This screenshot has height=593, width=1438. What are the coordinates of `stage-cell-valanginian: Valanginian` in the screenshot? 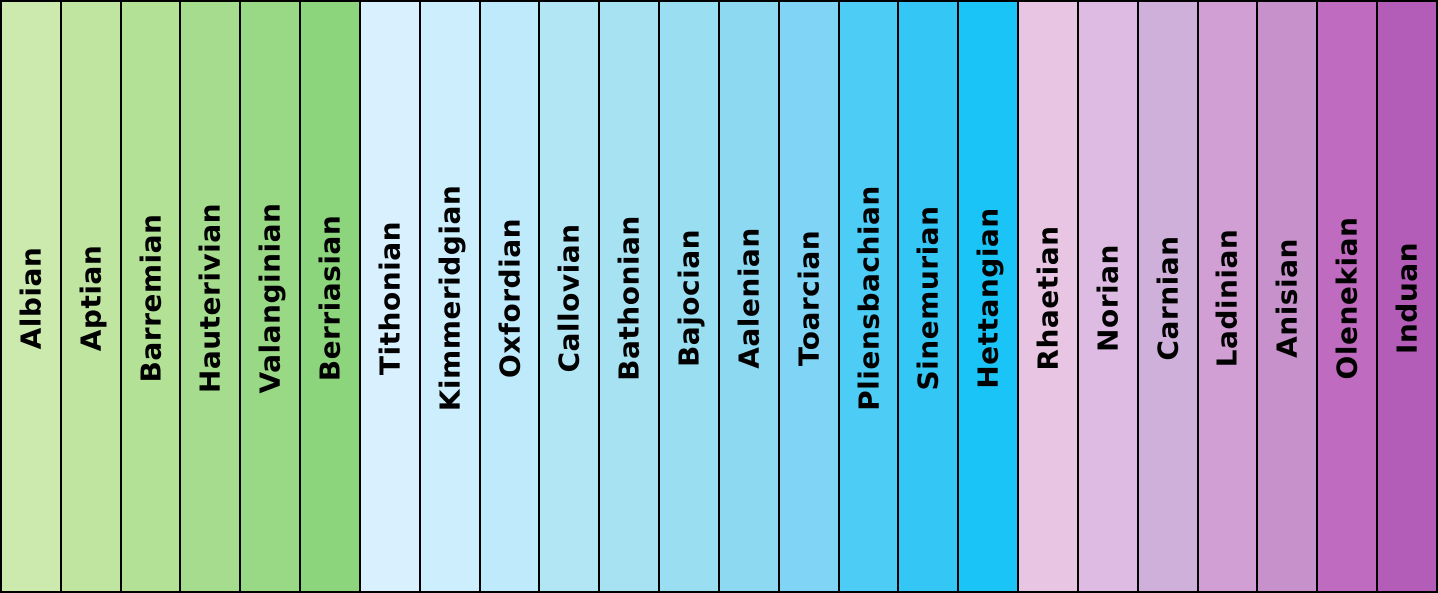 It's located at (271, 296).